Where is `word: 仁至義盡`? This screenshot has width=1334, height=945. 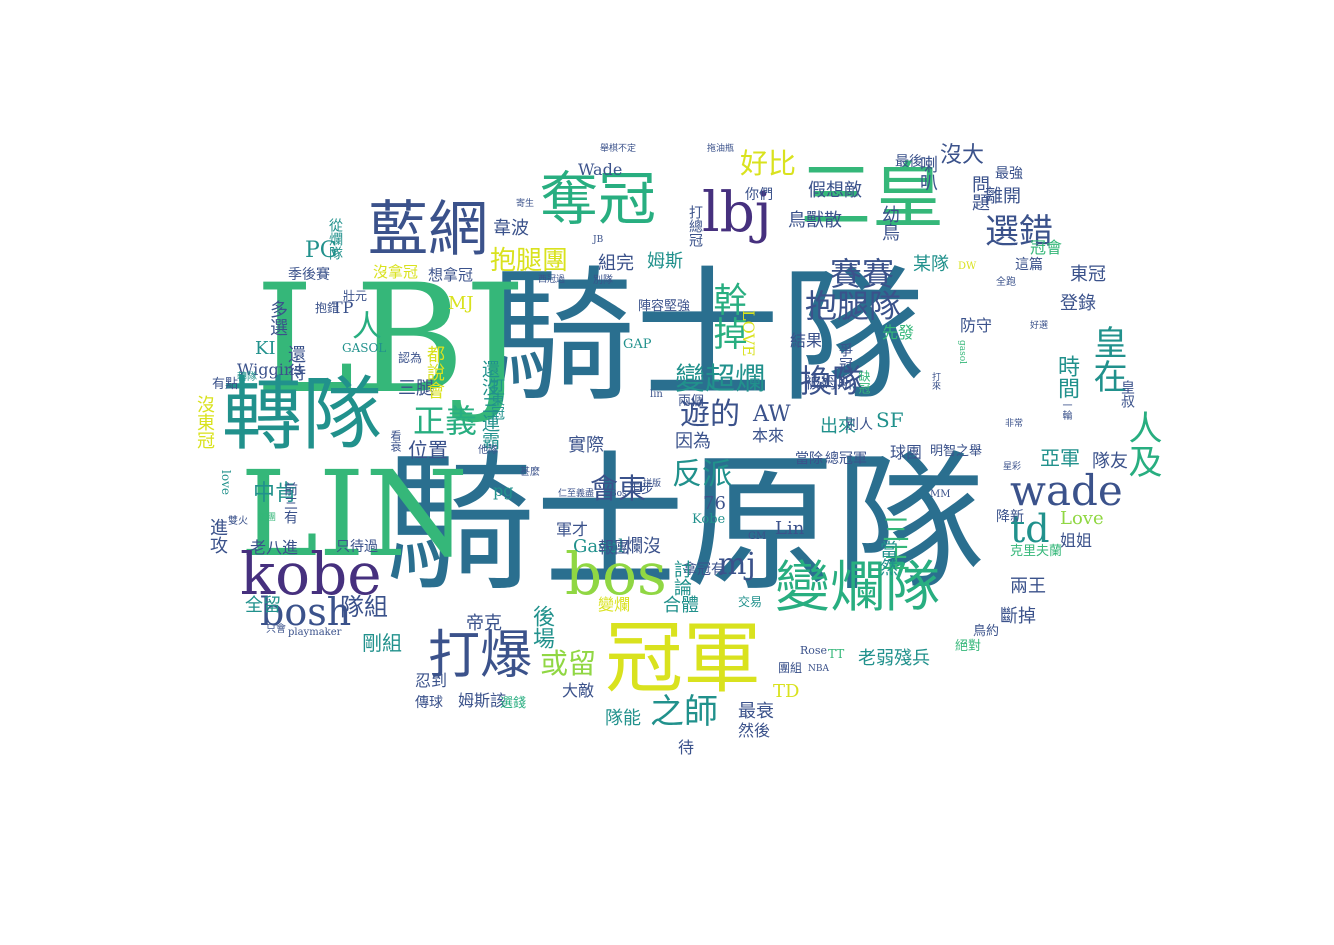
word: 仁至義盡 is located at coordinates (576, 494).